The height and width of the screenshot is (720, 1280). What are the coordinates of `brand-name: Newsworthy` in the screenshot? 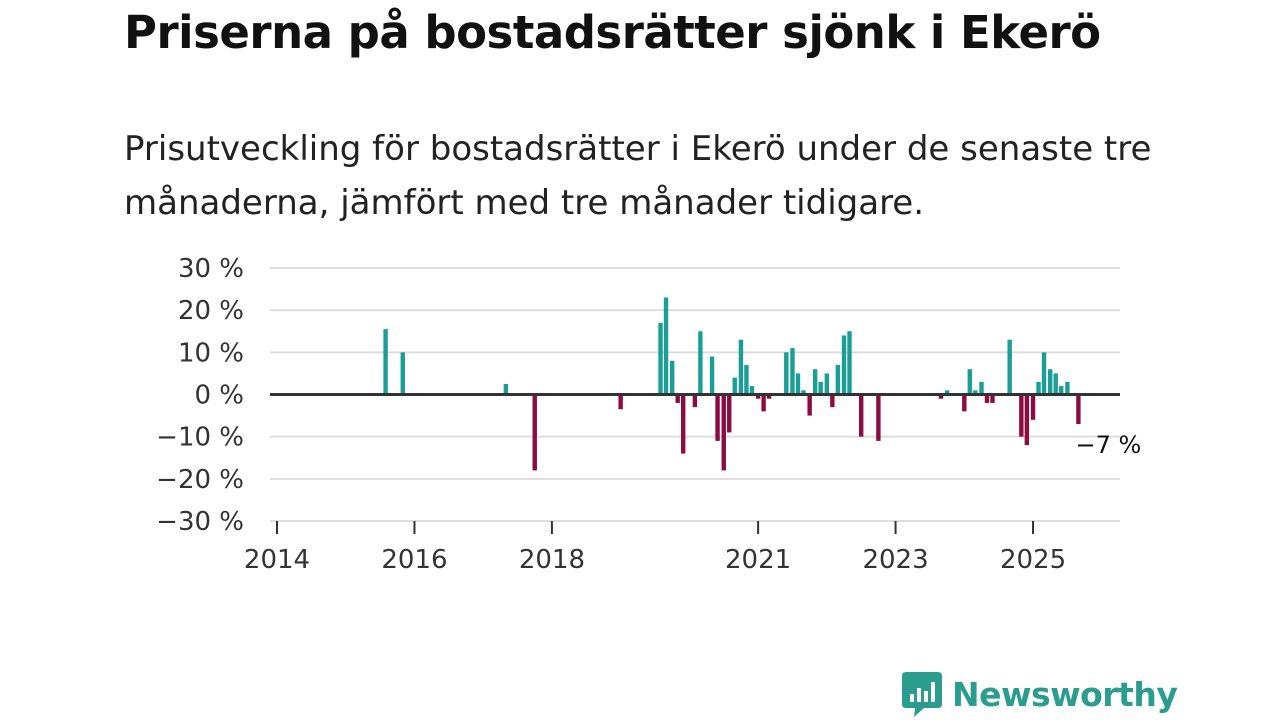 It's located at (1065, 694).